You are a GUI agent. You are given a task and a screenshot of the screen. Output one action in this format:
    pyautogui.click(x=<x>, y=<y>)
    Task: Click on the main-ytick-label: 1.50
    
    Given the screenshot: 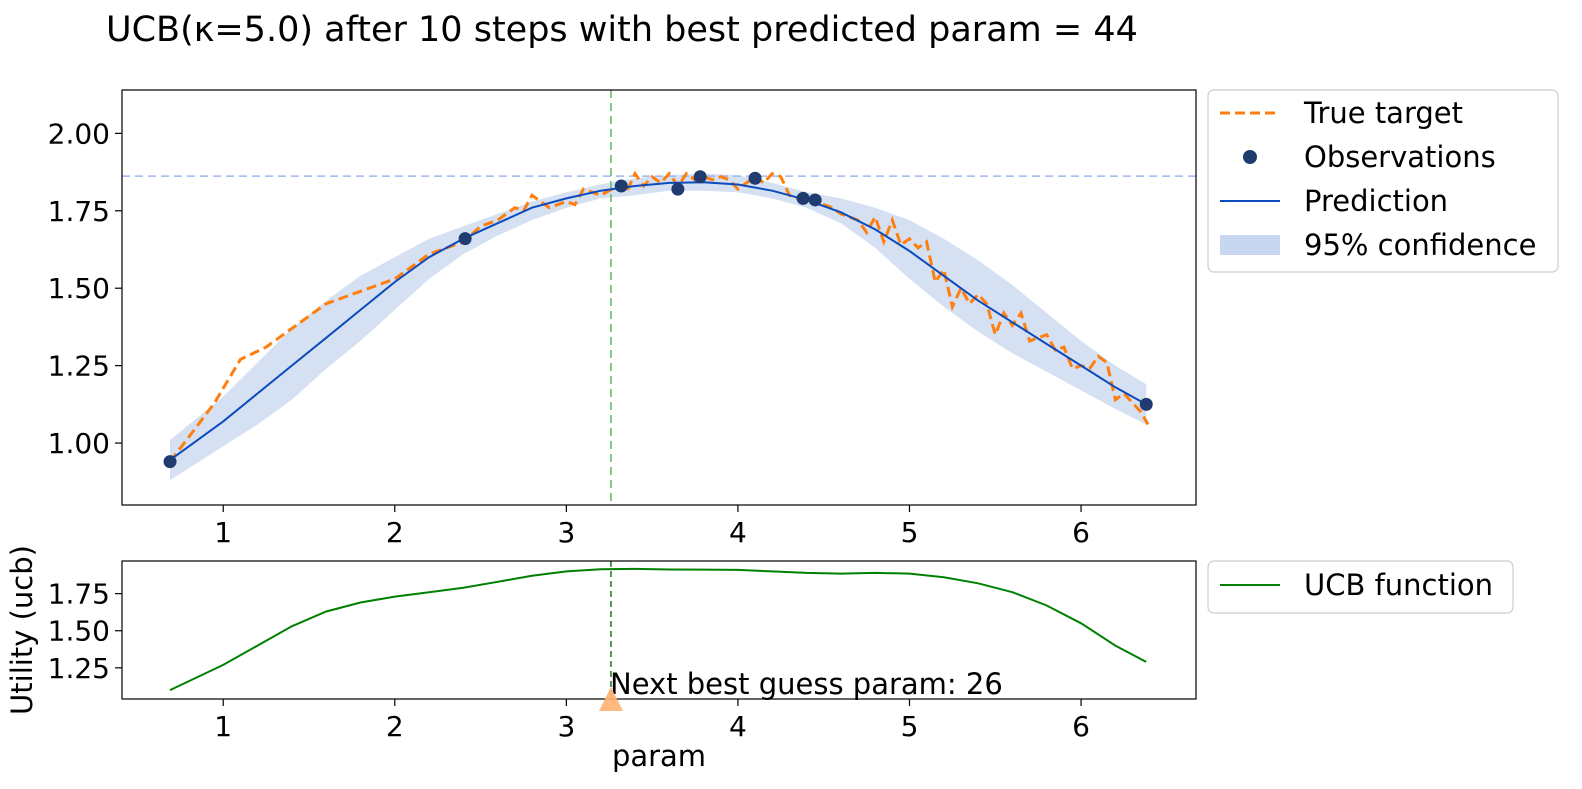 What is the action you would take?
    pyautogui.click(x=79, y=288)
    